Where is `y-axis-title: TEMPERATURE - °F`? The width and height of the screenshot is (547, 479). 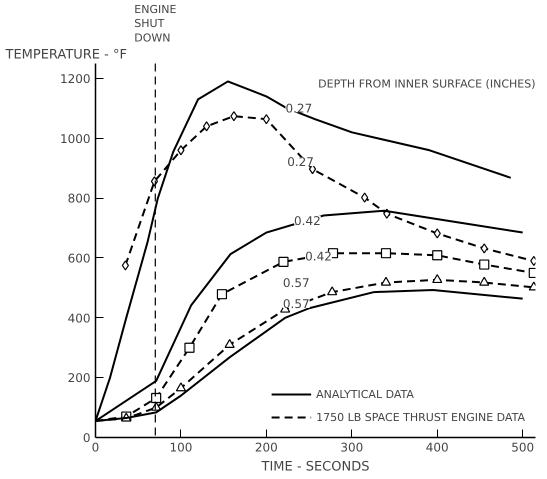
y-axis-title: TEMPERATURE - °F is located at coordinates (65, 55).